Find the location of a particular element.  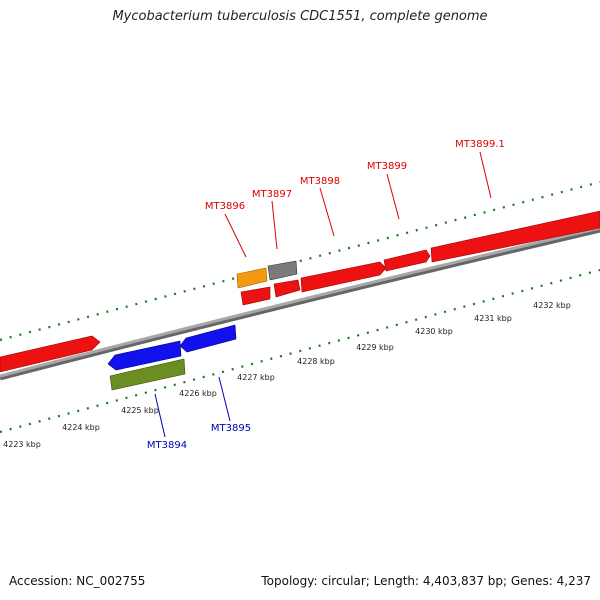

scale-label-4232: 4232 kbp is located at coordinates (552, 305).